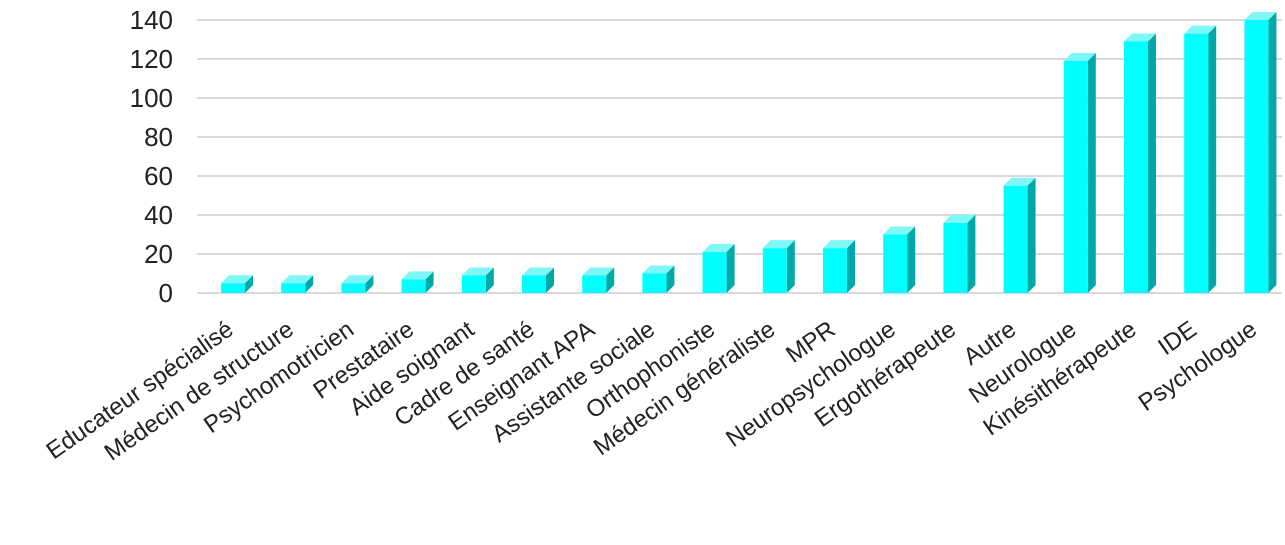  Describe the element at coordinates (158, 176) in the screenshot. I see `y-tick-label: 60` at that location.